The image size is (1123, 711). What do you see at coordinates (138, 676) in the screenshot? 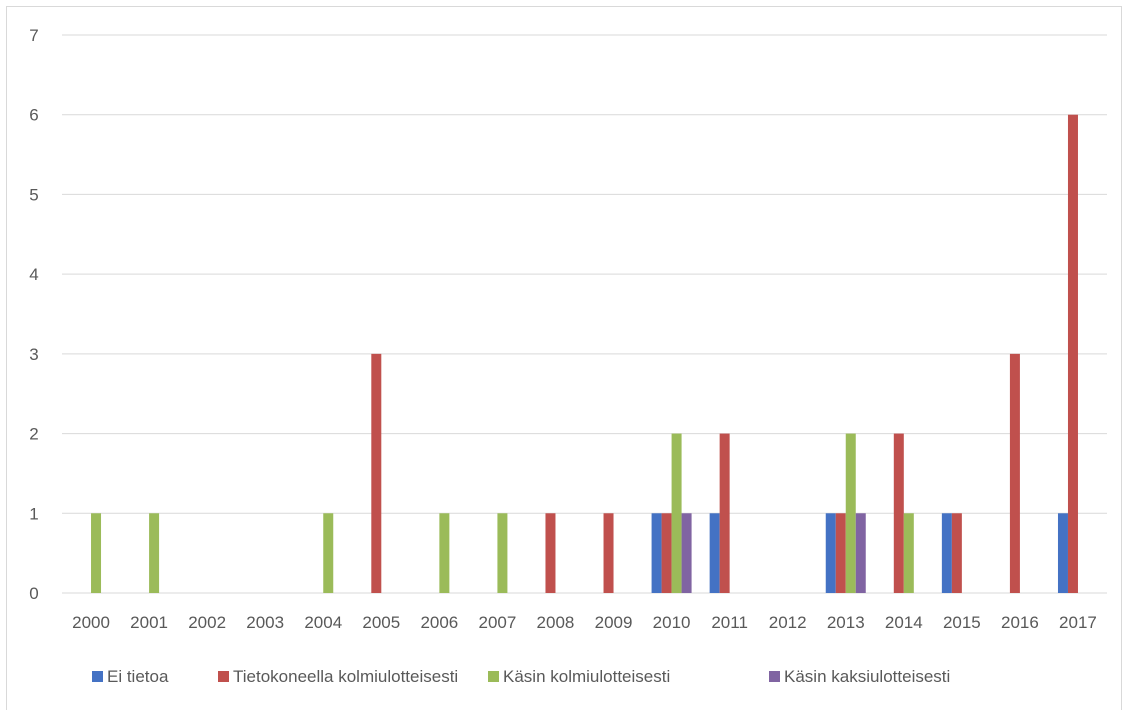
I see `legend-label: Ei tietoa` at bounding box center [138, 676].